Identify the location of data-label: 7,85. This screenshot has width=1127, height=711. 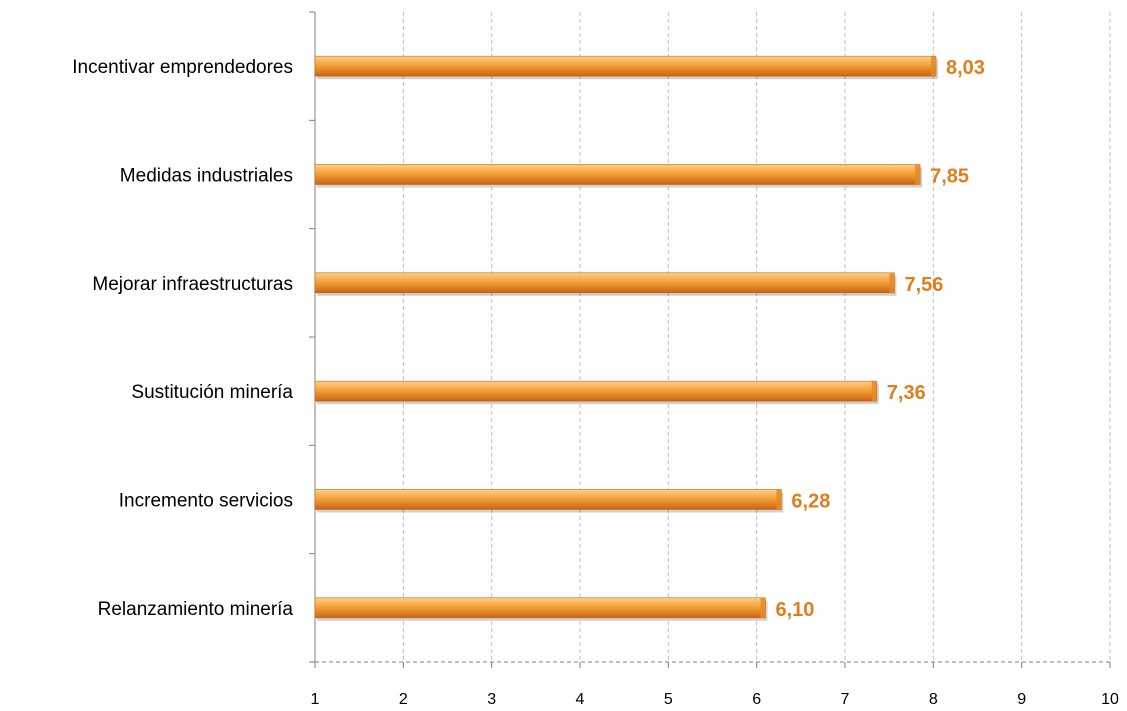
(949, 177).